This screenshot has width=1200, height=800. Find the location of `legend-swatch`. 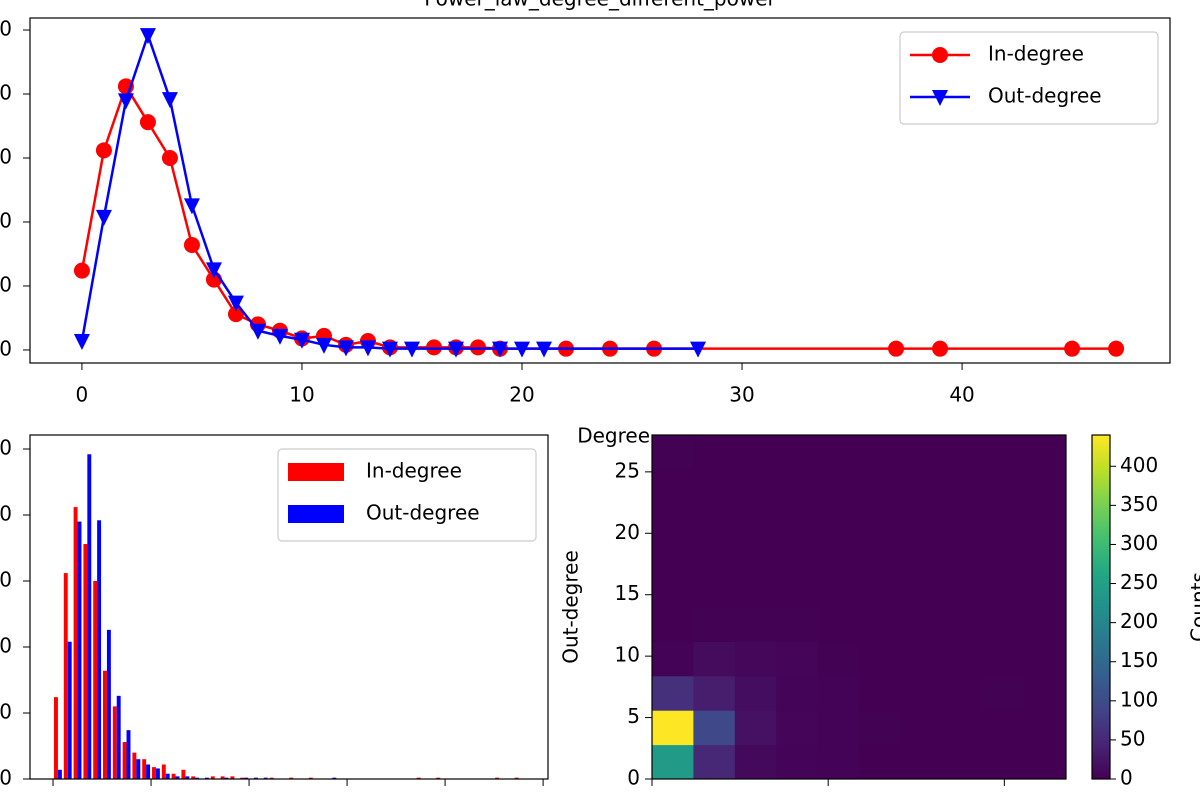

legend-swatch is located at coordinates (316, 472).